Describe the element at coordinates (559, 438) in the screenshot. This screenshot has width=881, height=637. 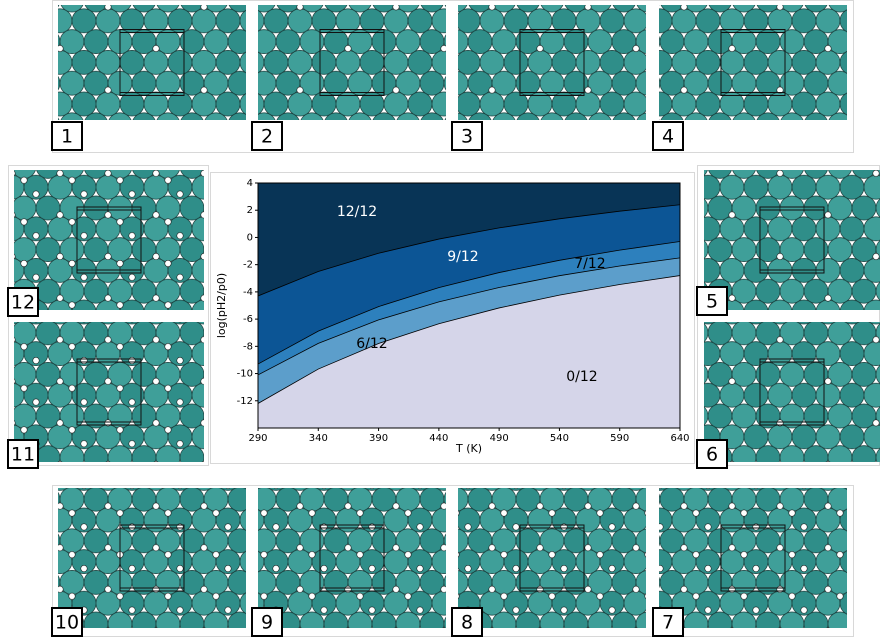
I see `x-tick-label: 540` at that location.